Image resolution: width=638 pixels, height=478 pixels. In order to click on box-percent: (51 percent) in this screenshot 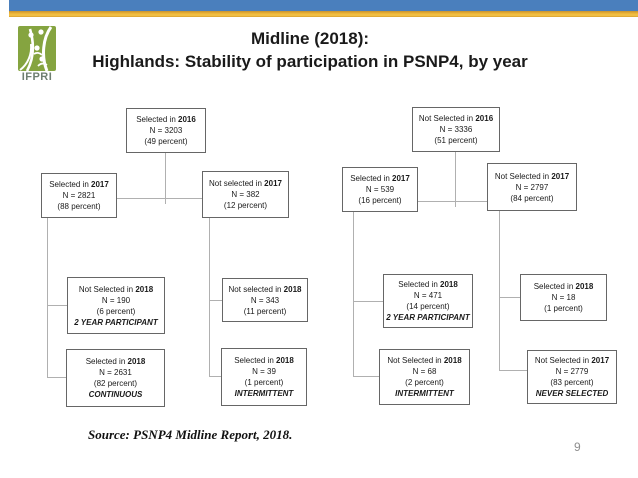, I will do `click(456, 140)`.